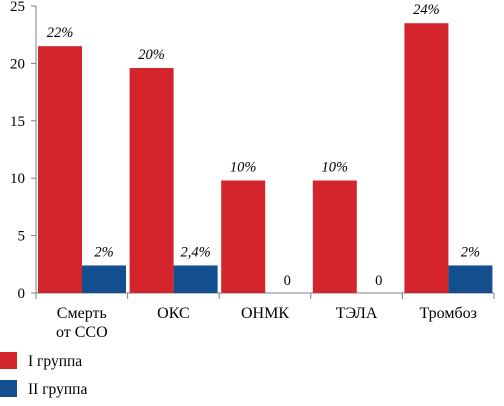 The image size is (504, 406). Describe the element at coordinates (57, 389) in the screenshot. I see `legend-label: II группа` at that location.